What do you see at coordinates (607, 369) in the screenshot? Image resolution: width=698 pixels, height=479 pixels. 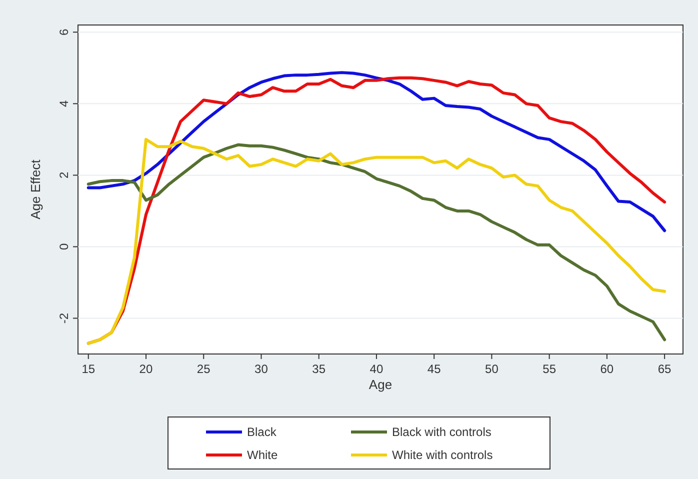 I see `x-tick-label: 60` at bounding box center [607, 369].